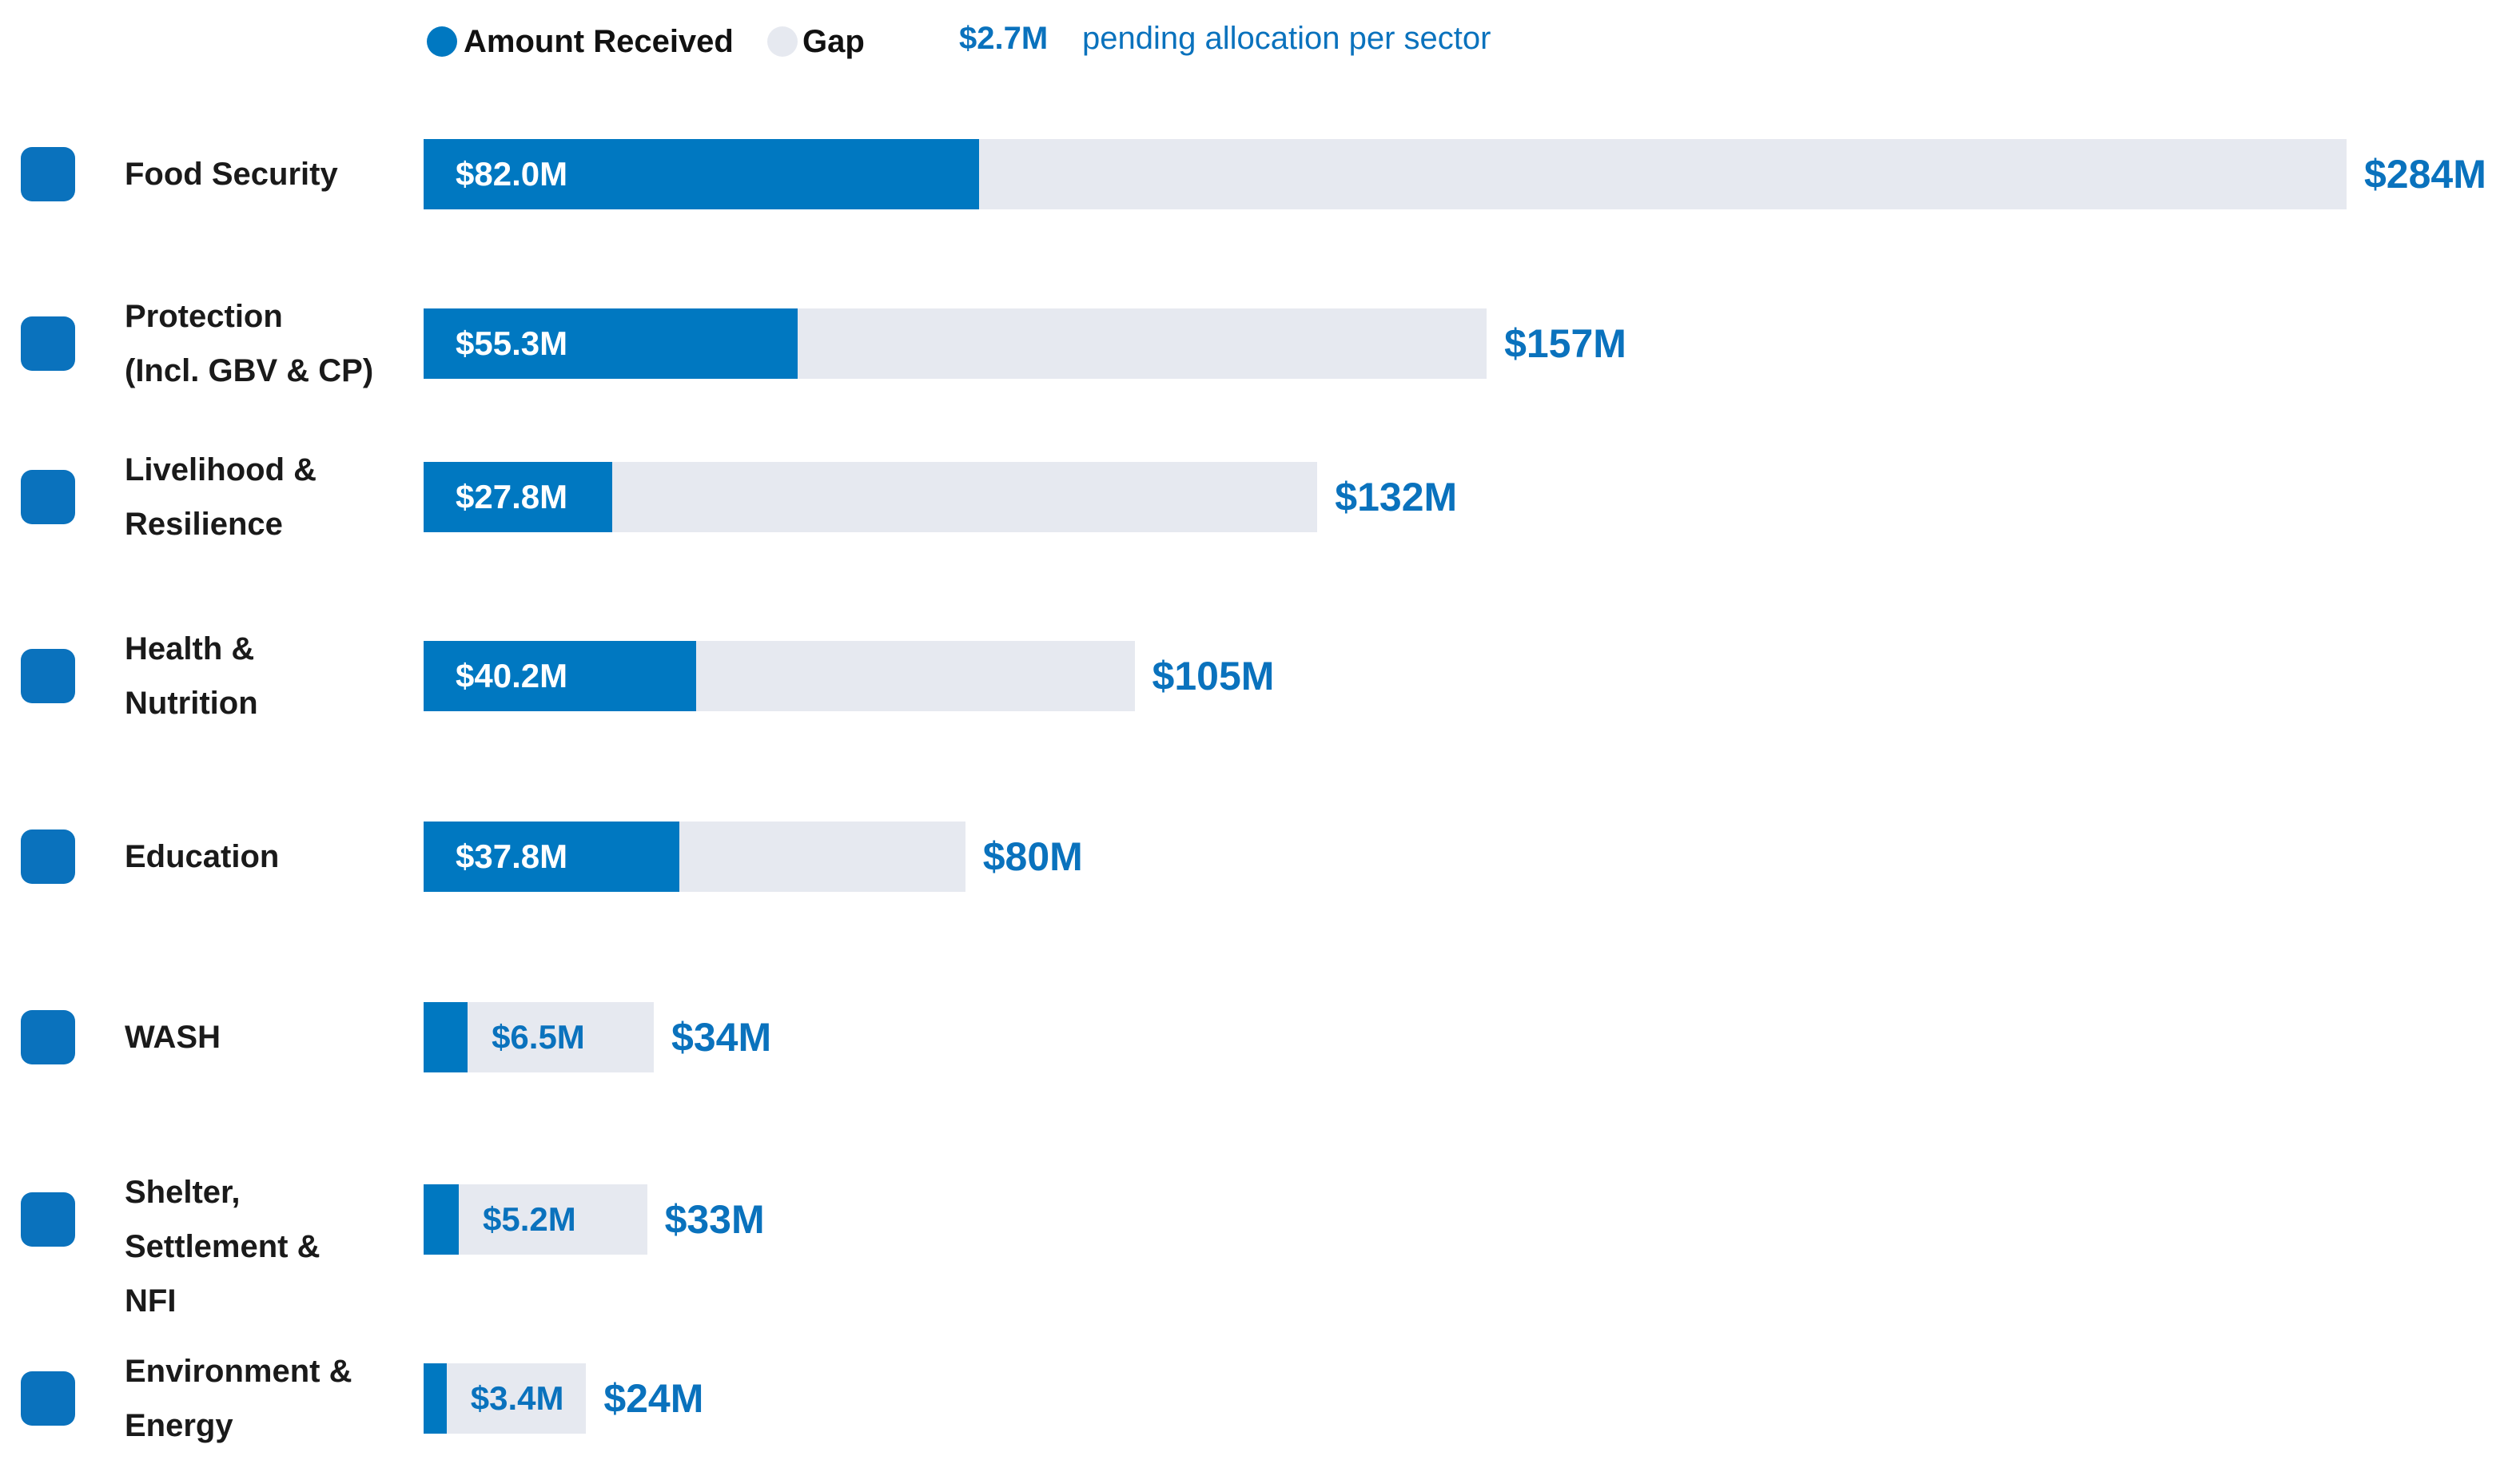 The height and width of the screenshot is (1480, 2520). What do you see at coordinates (1213, 676) in the screenshot?
I see `total-label: $105M` at bounding box center [1213, 676].